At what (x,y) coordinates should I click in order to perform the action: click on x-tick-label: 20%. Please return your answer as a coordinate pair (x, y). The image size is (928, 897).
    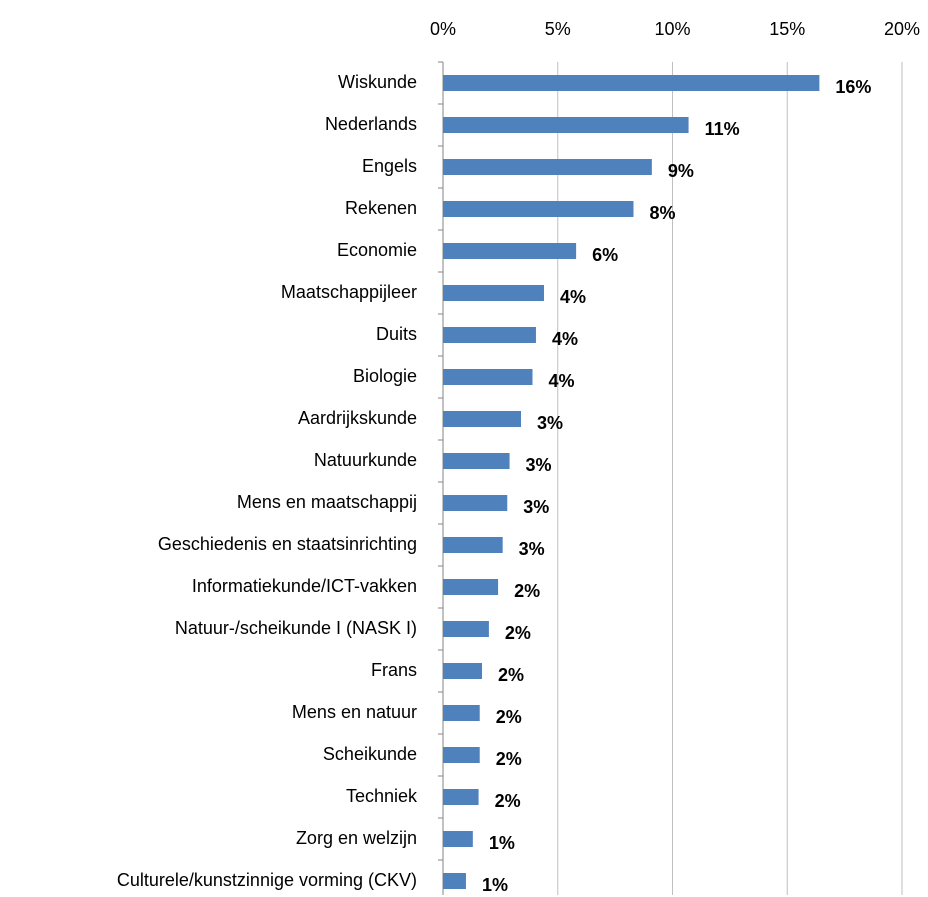
    Looking at the image, I should click on (902, 29).